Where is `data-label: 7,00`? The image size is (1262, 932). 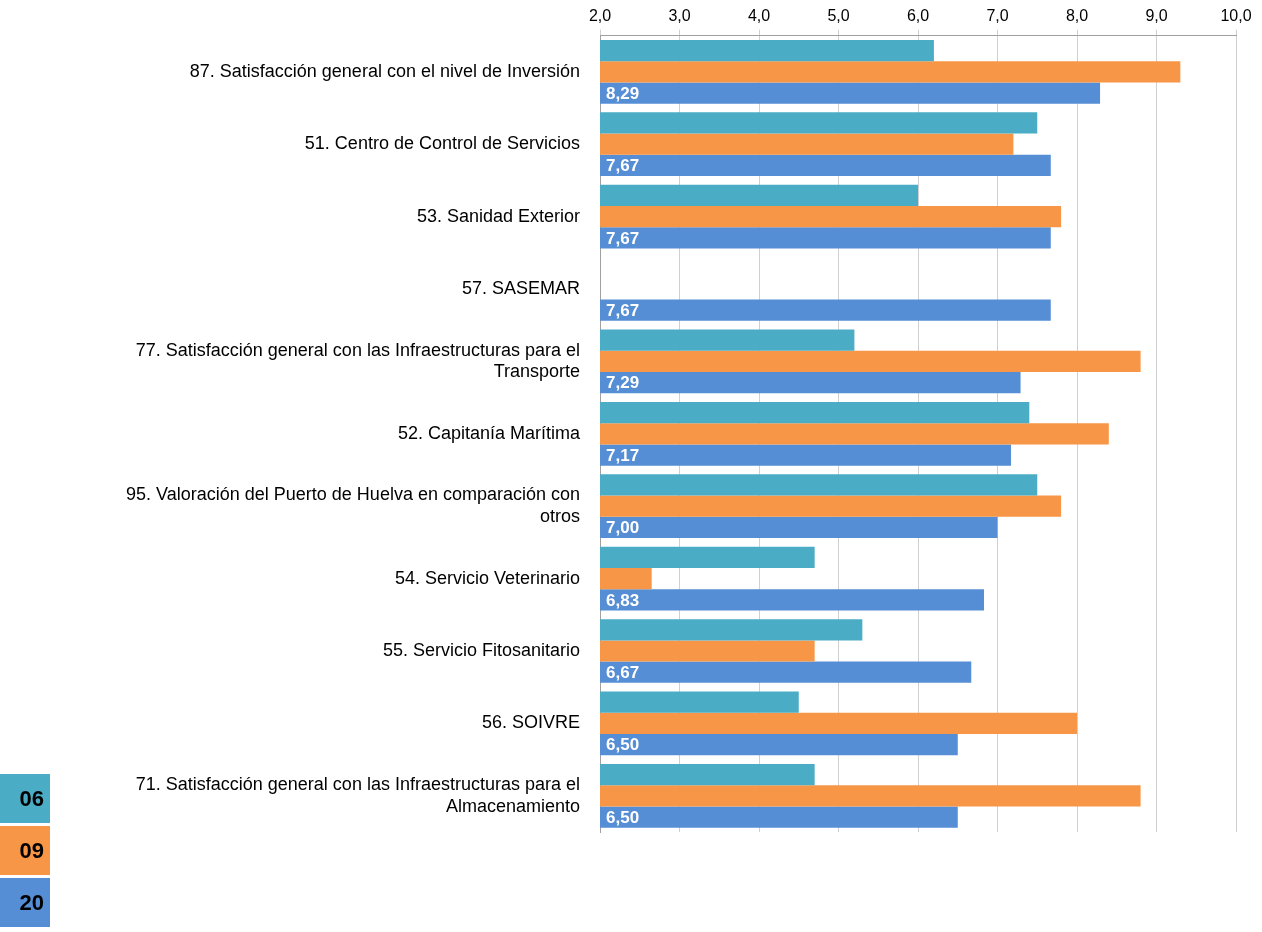
data-label: 7,00 is located at coordinates (623, 528).